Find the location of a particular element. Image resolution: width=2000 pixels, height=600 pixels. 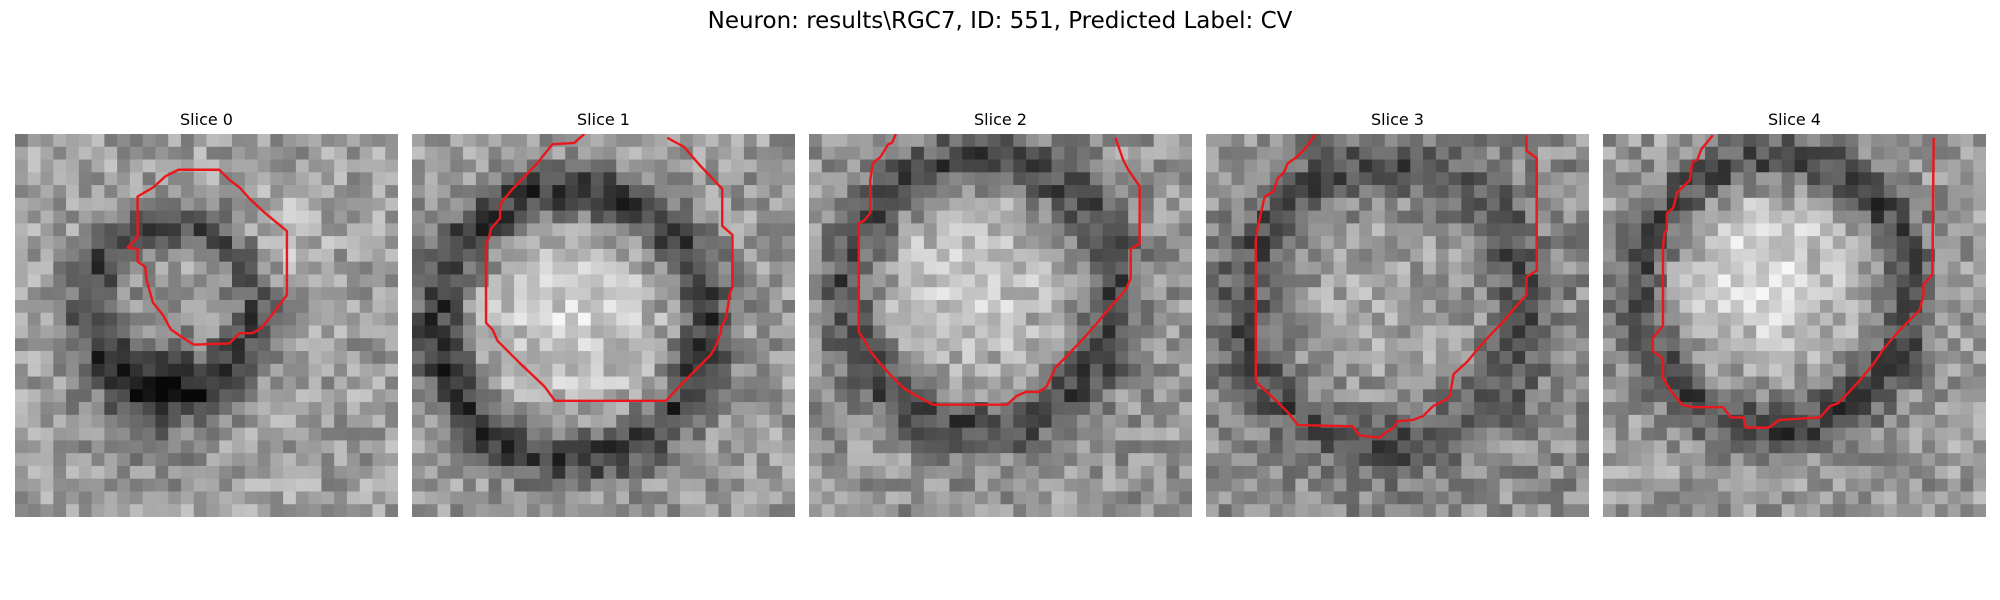

slice-panel-2: Slice 2 is located at coordinates (1000, 315).